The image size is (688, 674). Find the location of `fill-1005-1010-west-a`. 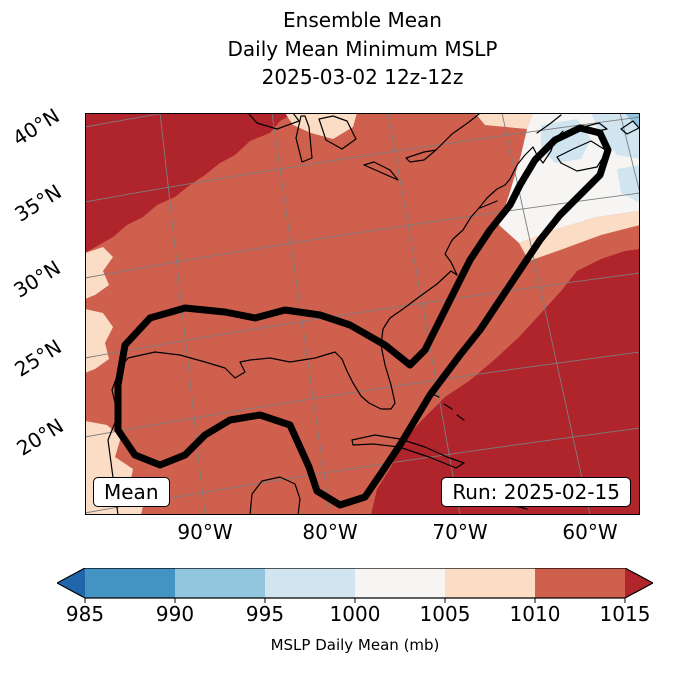

fill-1005-1010-west-a is located at coordinates (99, 273).